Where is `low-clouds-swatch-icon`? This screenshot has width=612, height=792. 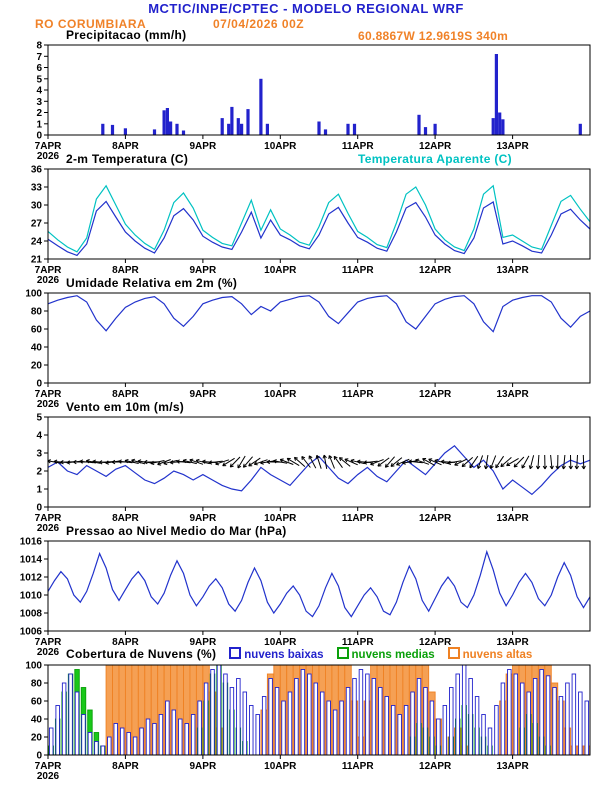 low-clouds-swatch-icon is located at coordinates (235, 653).